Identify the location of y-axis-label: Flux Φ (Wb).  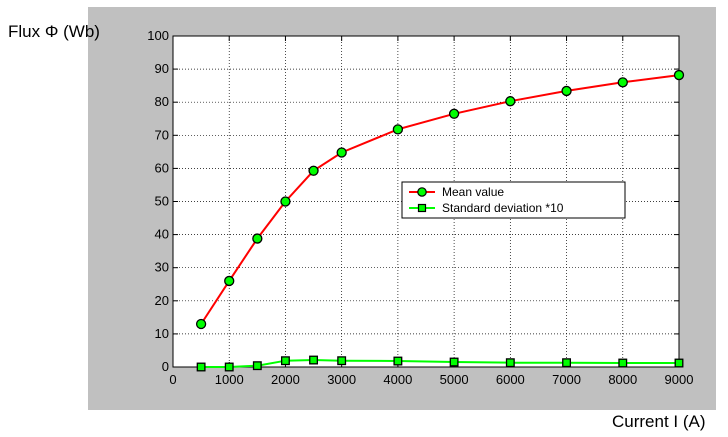
(54, 31).